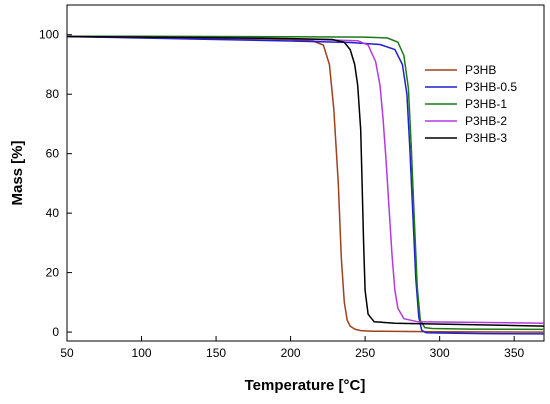 The image size is (550, 404). I want to click on y-tick-label: 80, so click(53, 94).